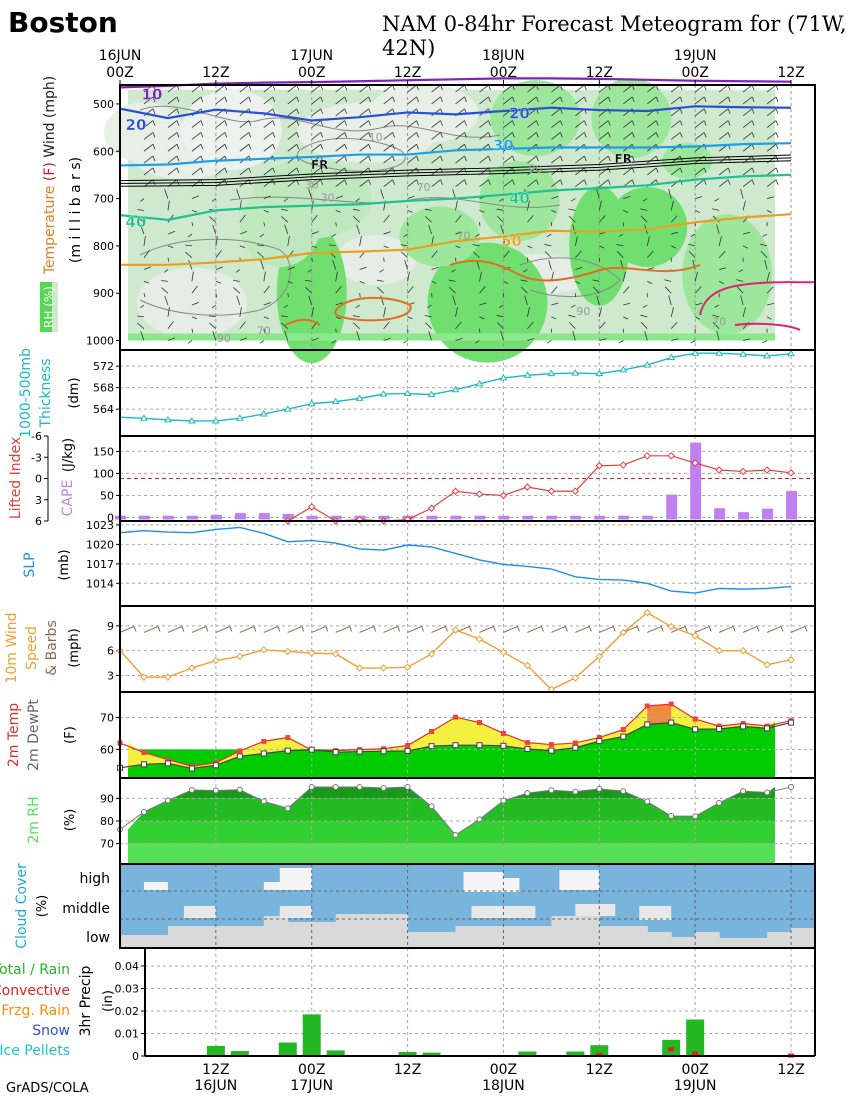 The height and width of the screenshot is (1100, 850). I want to click on y-axis-label-part: Wind (mph), so click(50, 117).